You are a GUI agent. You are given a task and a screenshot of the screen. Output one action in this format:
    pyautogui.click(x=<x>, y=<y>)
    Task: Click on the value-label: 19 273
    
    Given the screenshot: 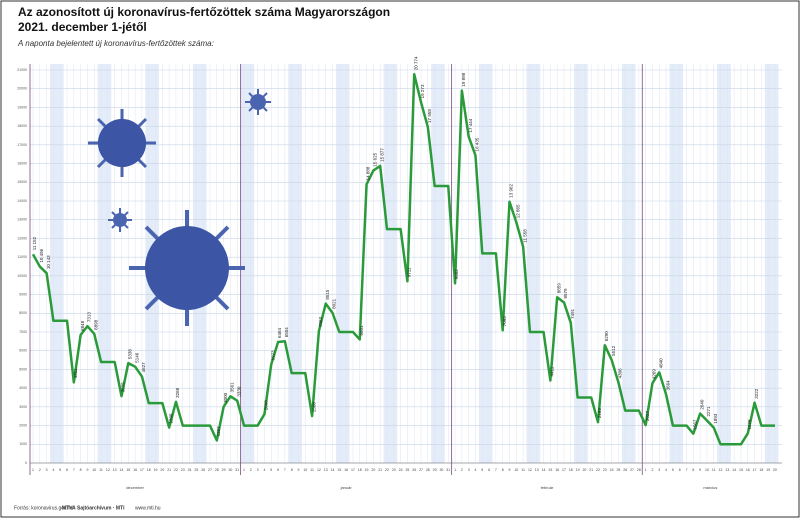 What is the action you would take?
    pyautogui.click(x=422, y=91)
    